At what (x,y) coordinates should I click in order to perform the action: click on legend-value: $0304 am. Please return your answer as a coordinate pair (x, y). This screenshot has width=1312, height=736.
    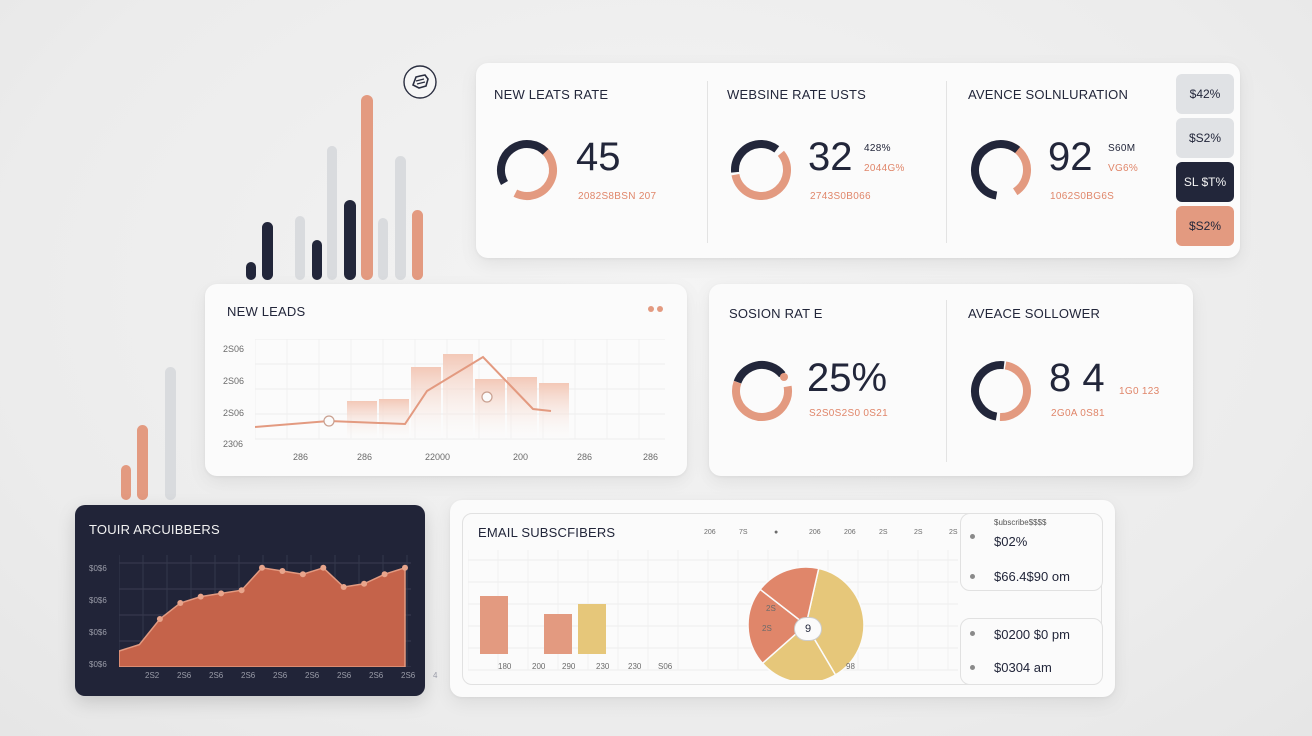
    Looking at the image, I should click on (1023, 667).